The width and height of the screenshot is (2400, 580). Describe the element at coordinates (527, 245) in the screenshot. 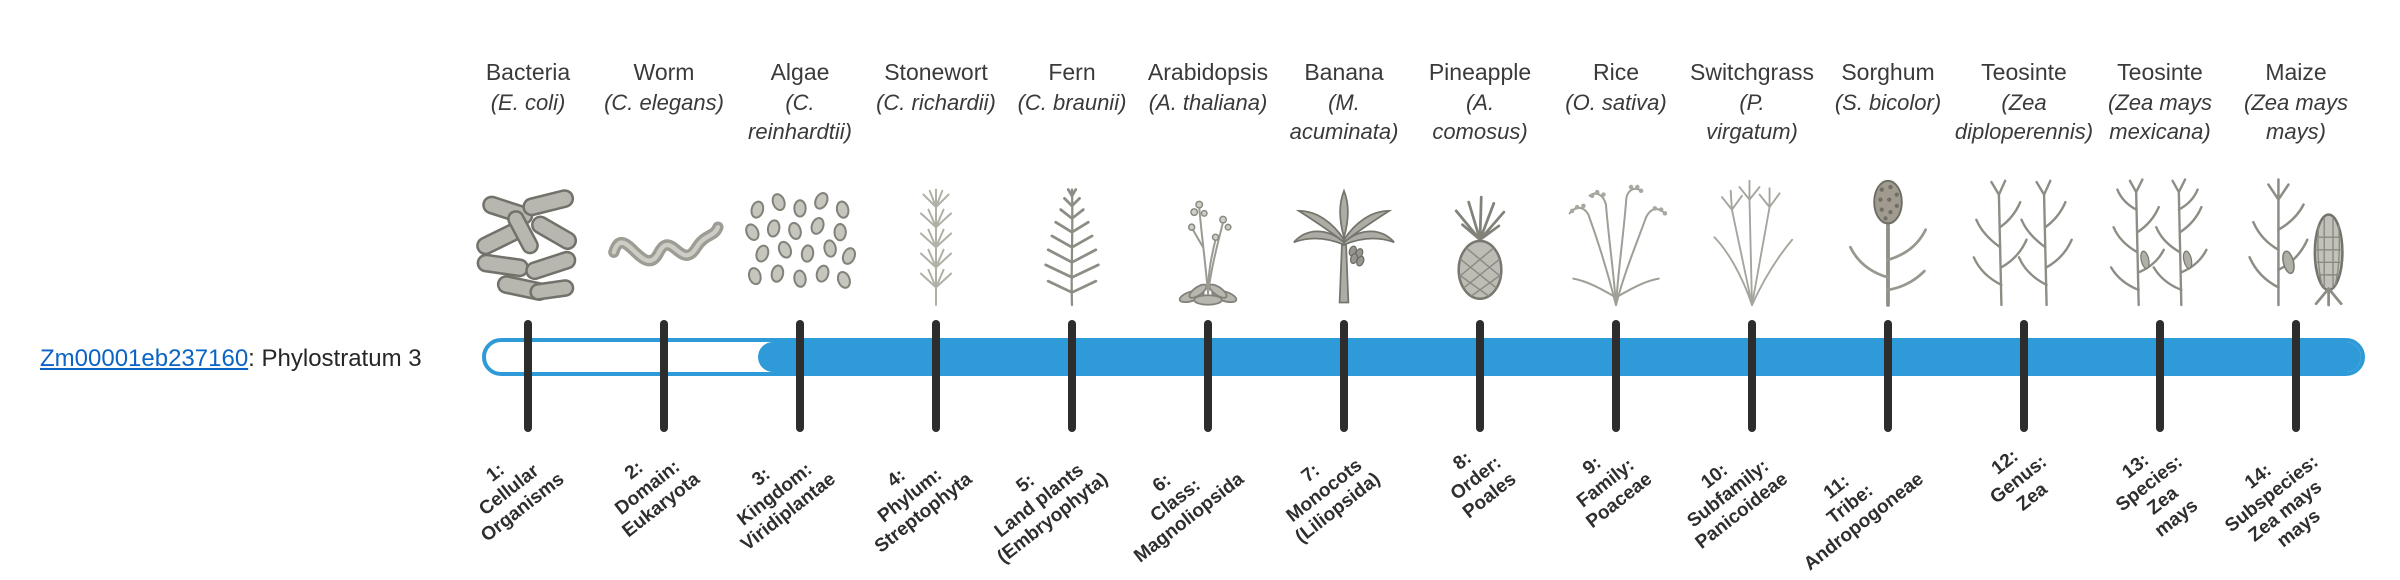

I see `bacteria-icon` at that location.